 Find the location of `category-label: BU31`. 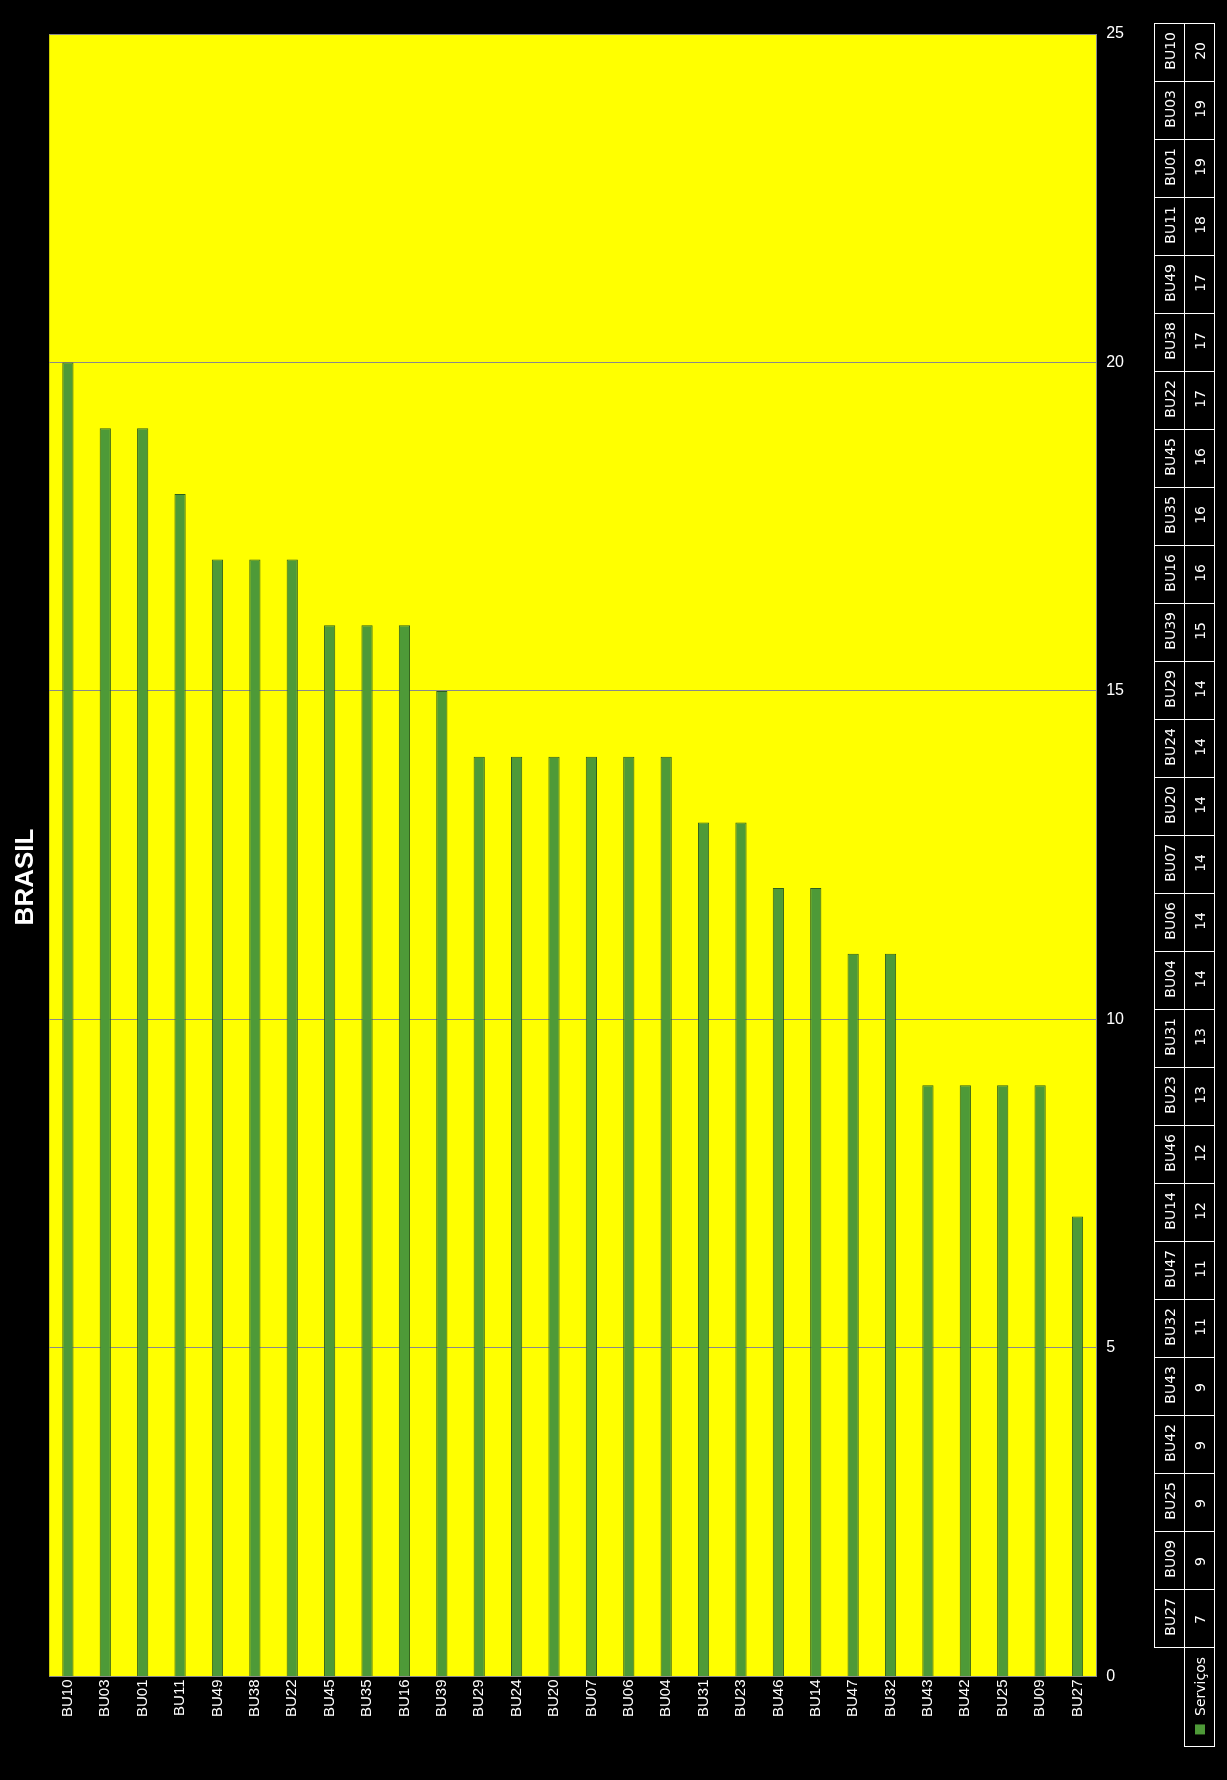

category-label: BU31 is located at coordinates (1169, 1037).